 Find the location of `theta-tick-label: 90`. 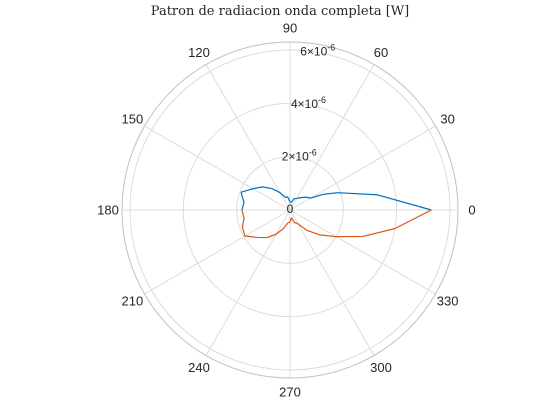

theta-tick-label: 90 is located at coordinates (290, 28).